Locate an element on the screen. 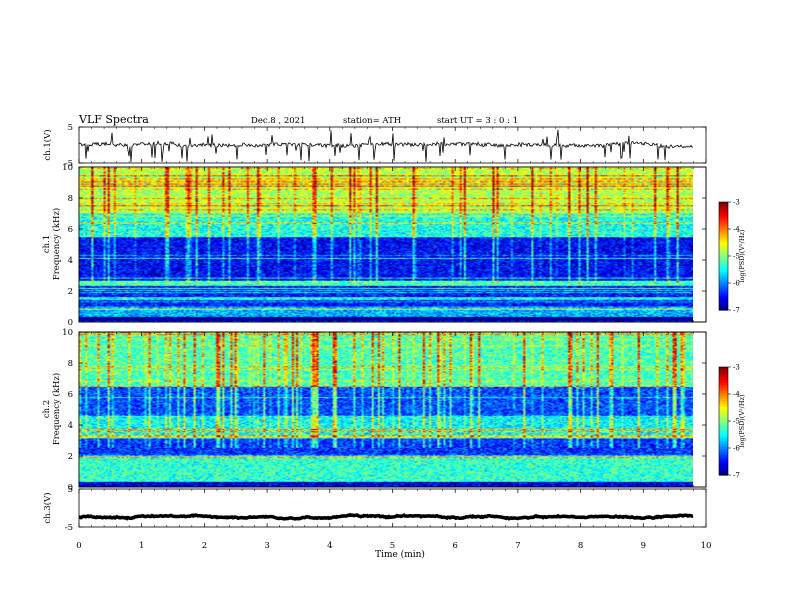  ch1-spectrogram-ytick-label: 10 is located at coordinates (67, 168).